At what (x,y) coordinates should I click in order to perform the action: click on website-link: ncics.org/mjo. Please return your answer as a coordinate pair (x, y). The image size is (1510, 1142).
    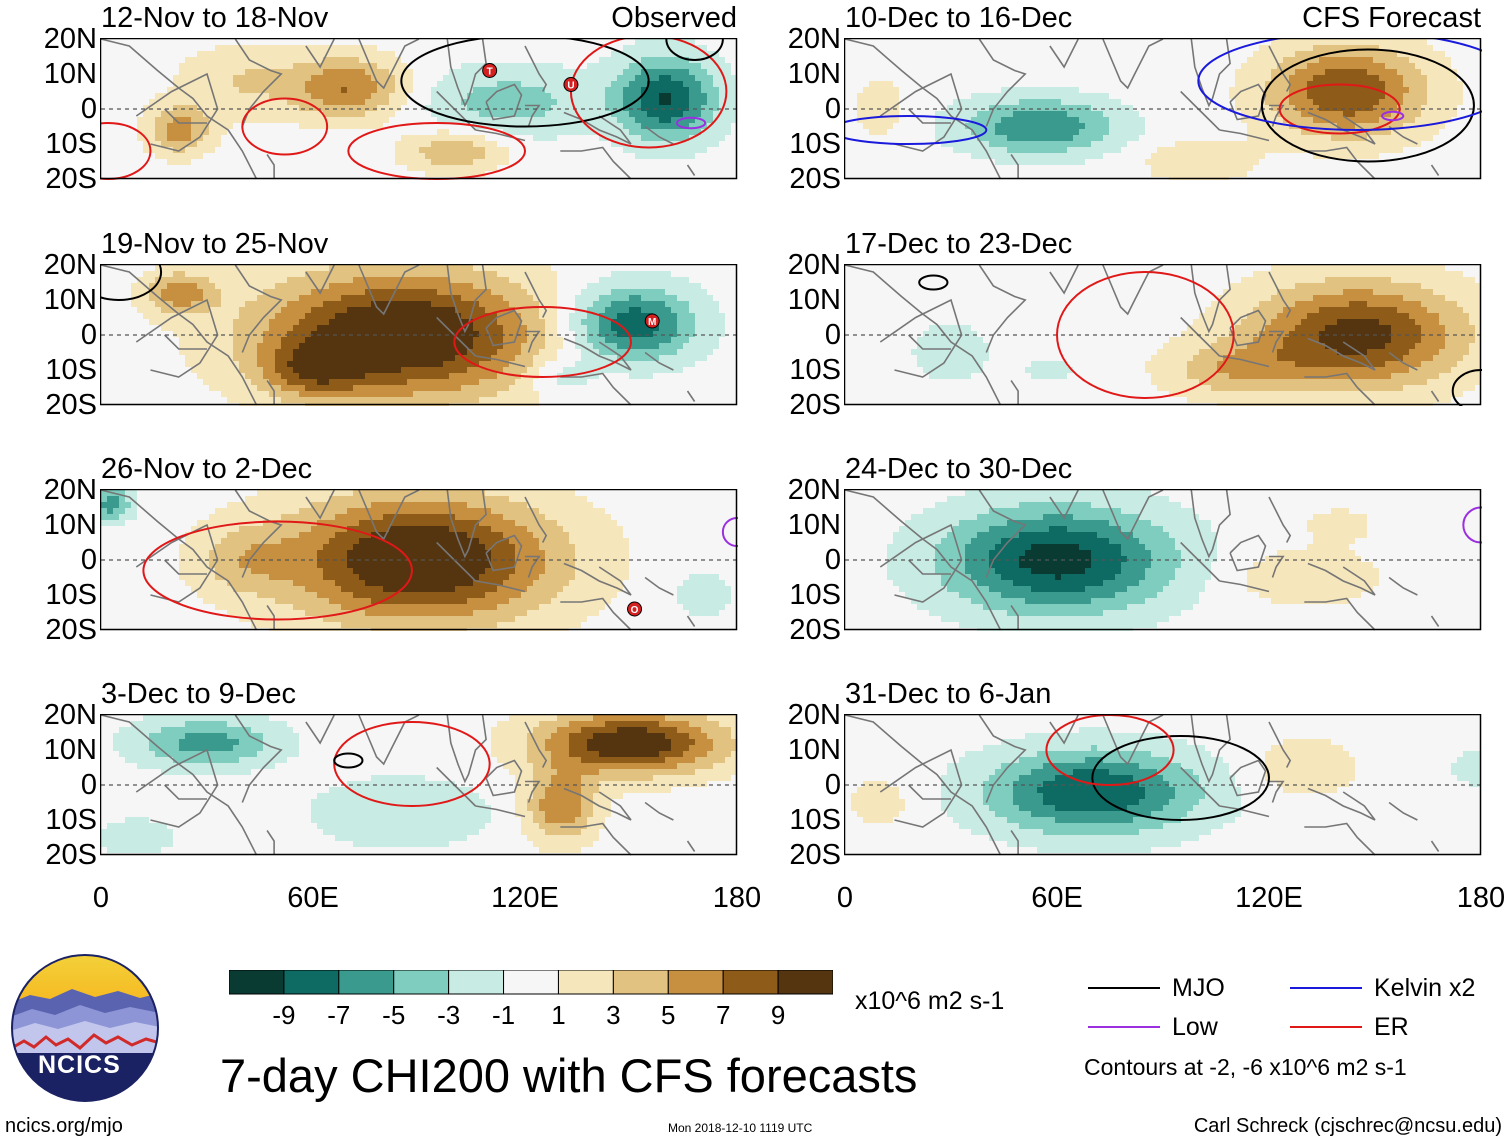
    Looking at the image, I should click on (64, 1126).